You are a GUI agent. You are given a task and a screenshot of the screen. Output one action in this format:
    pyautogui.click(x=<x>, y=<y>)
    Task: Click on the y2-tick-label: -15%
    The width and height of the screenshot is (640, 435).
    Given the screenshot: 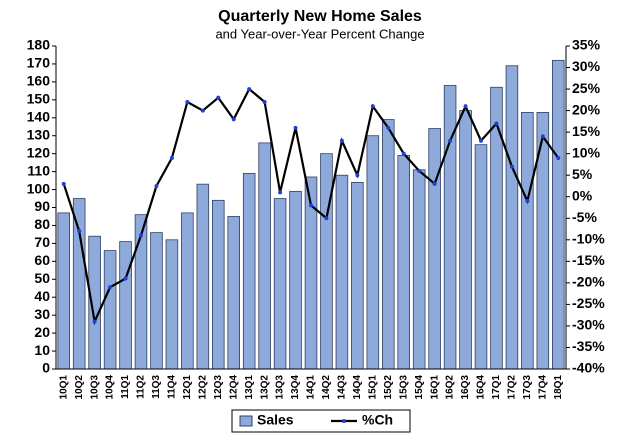 What is the action you would take?
    pyautogui.click(x=588, y=260)
    